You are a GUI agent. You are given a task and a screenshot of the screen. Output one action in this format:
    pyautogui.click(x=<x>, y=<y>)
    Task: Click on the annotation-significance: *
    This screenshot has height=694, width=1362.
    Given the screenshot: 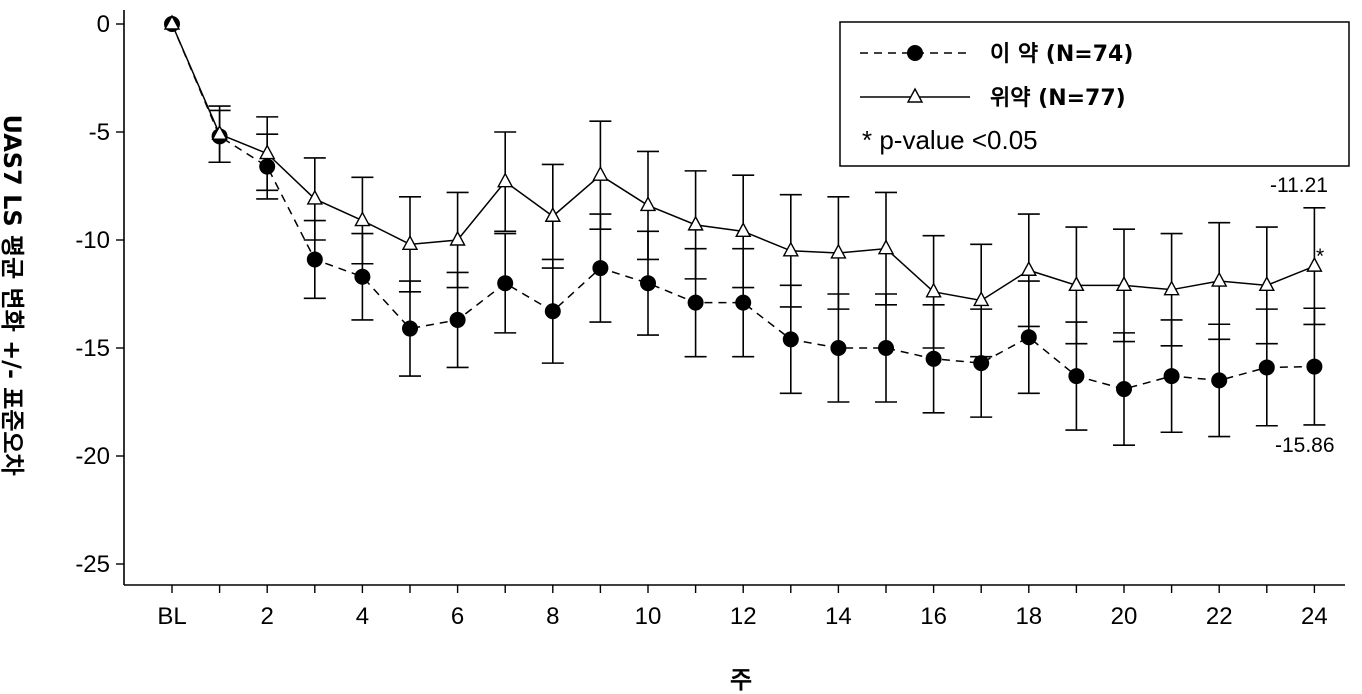 What is the action you would take?
    pyautogui.click(x=1320, y=256)
    